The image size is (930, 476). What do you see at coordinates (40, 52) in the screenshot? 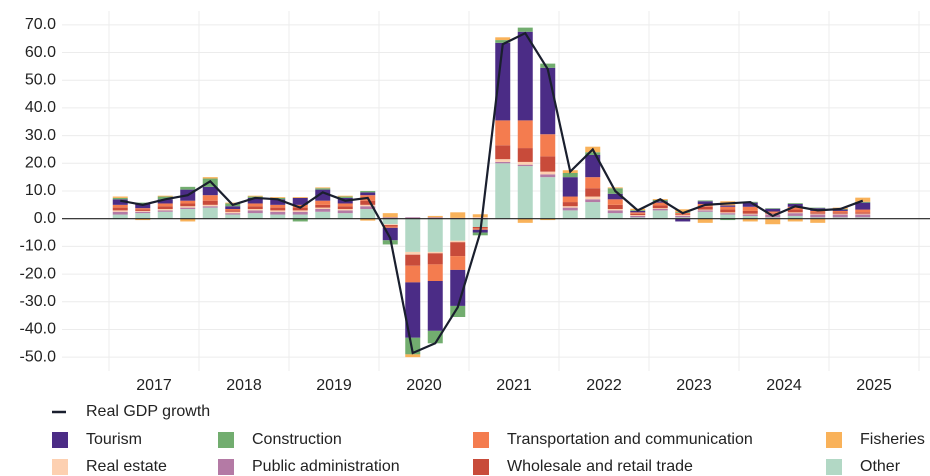
I see `y-tick-label: 60.0` at bounding box center [40, 52].